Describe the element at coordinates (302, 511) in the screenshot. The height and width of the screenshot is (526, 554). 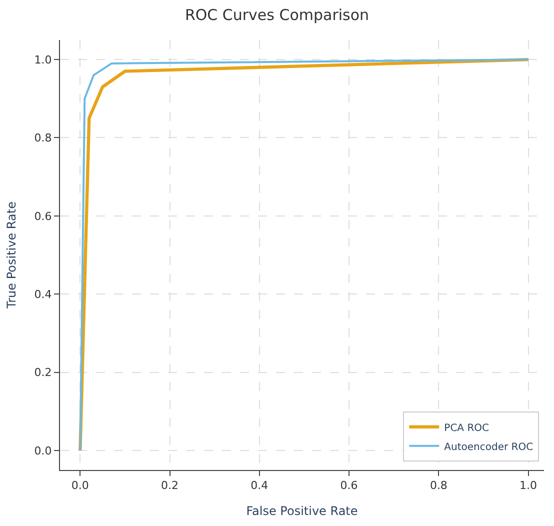
I see `x-axis-title: False Positive Rate` at that location.